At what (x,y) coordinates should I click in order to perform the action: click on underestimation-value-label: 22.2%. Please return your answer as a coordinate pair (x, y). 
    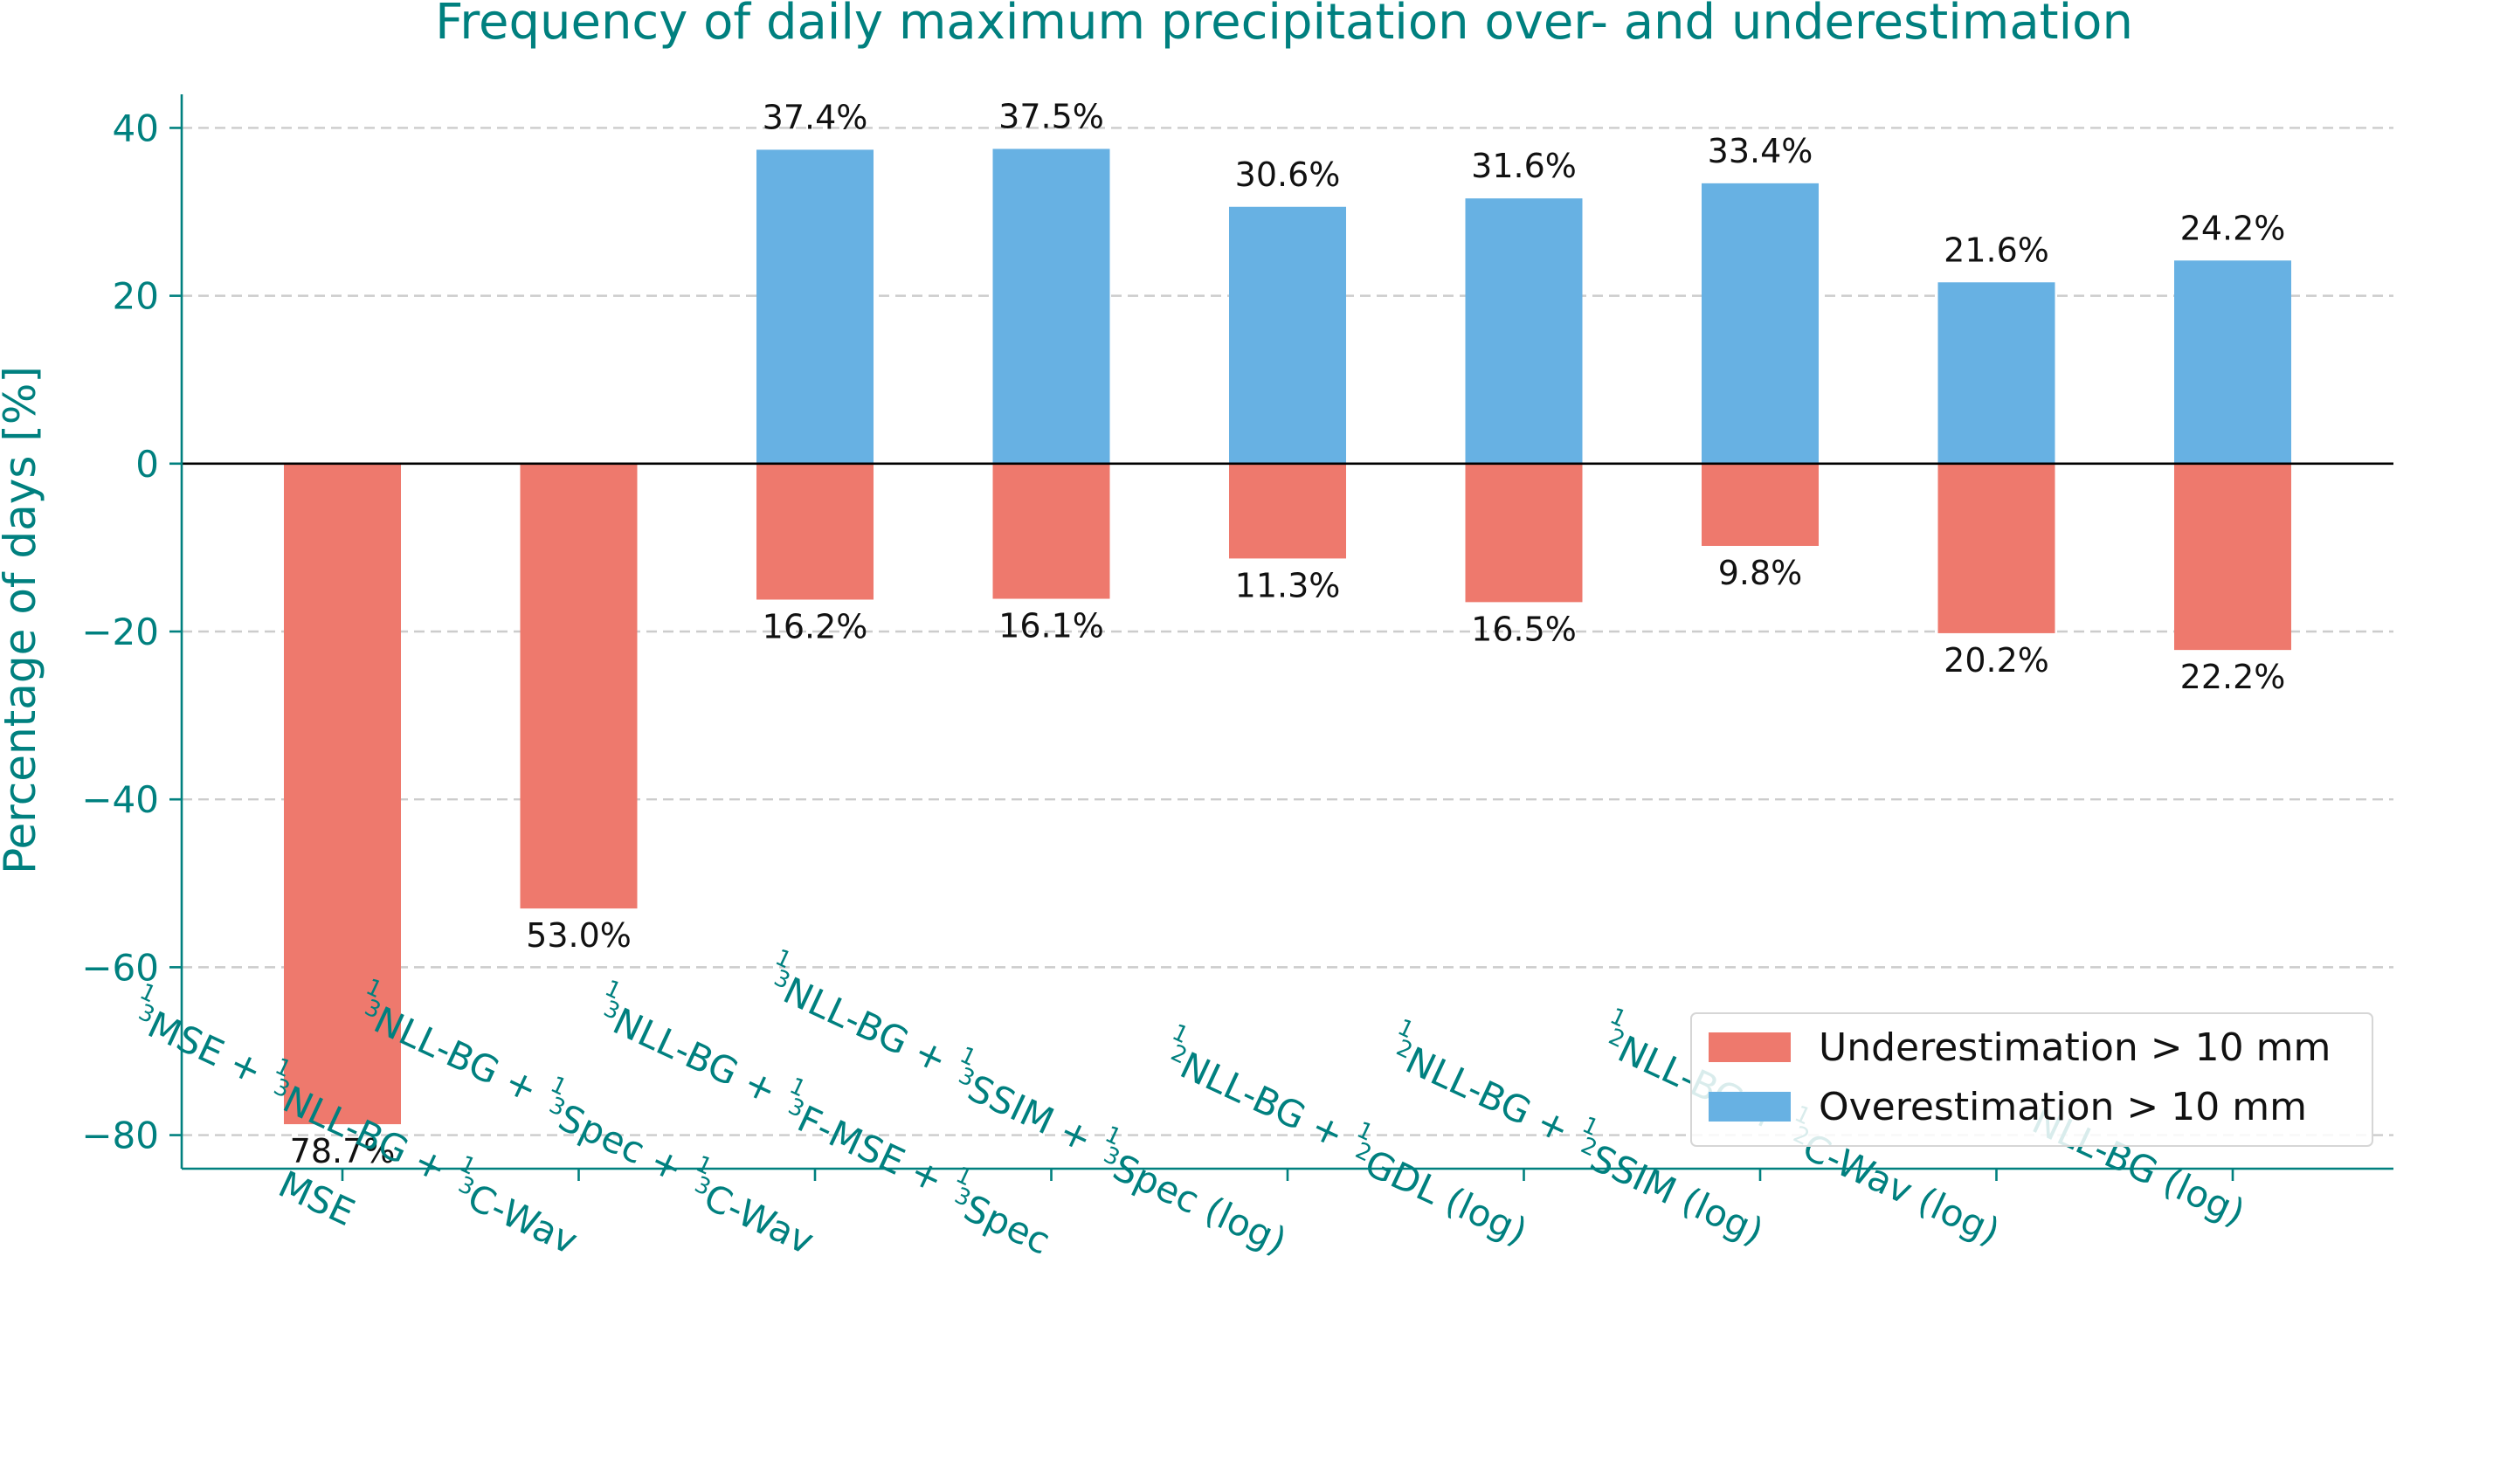
    Looking at the image, I should click on (2233, 677).